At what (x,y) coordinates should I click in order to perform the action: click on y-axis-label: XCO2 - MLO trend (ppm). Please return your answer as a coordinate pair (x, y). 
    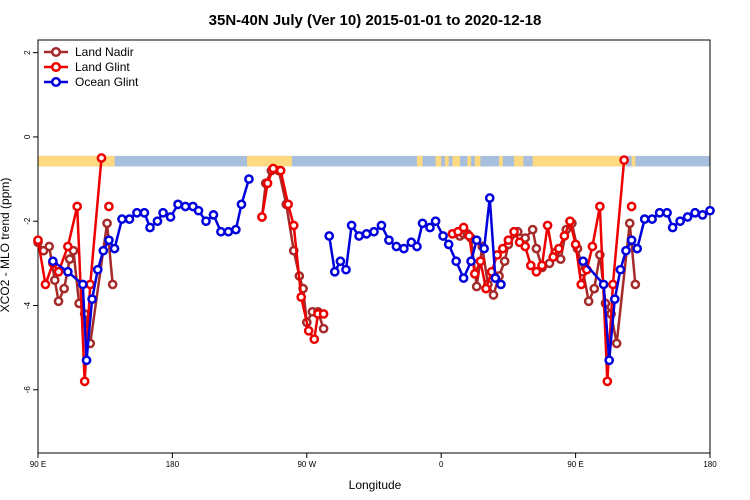
    Looking at the image, I should click on (6, 245).